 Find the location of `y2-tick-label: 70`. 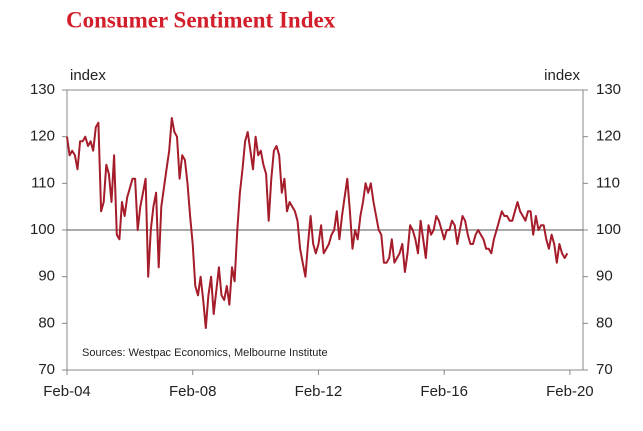

y2-tick-label: 70 is located at coordinates (604, 369).